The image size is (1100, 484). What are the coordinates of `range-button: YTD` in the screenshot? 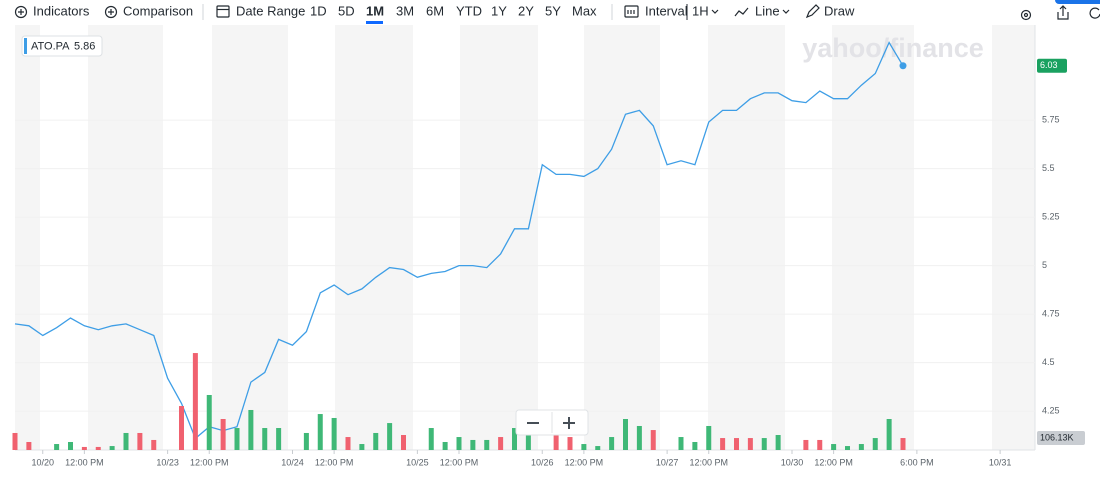 It's located at (469, 10).